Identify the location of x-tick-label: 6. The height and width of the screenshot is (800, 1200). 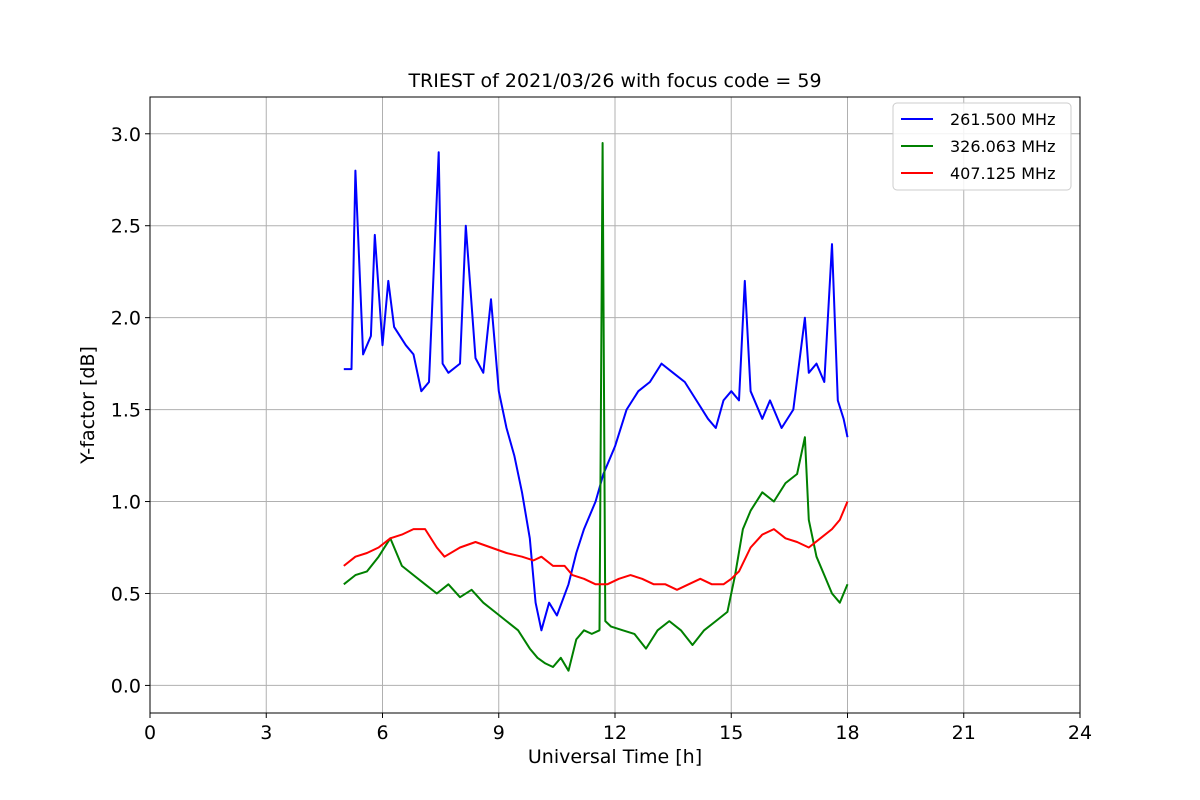
(382, 733).